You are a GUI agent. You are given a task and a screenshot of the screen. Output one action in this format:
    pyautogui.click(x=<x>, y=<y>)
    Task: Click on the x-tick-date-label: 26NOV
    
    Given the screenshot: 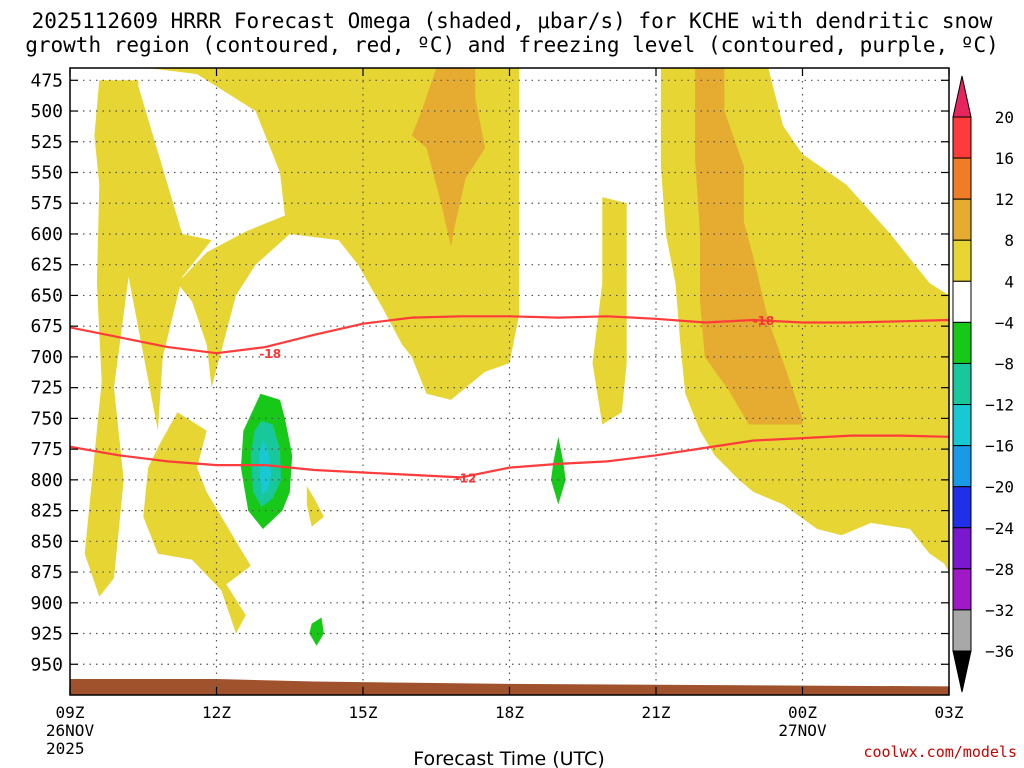 What is the action you would take?
    pyautogui.click(x=70, y=730)
    